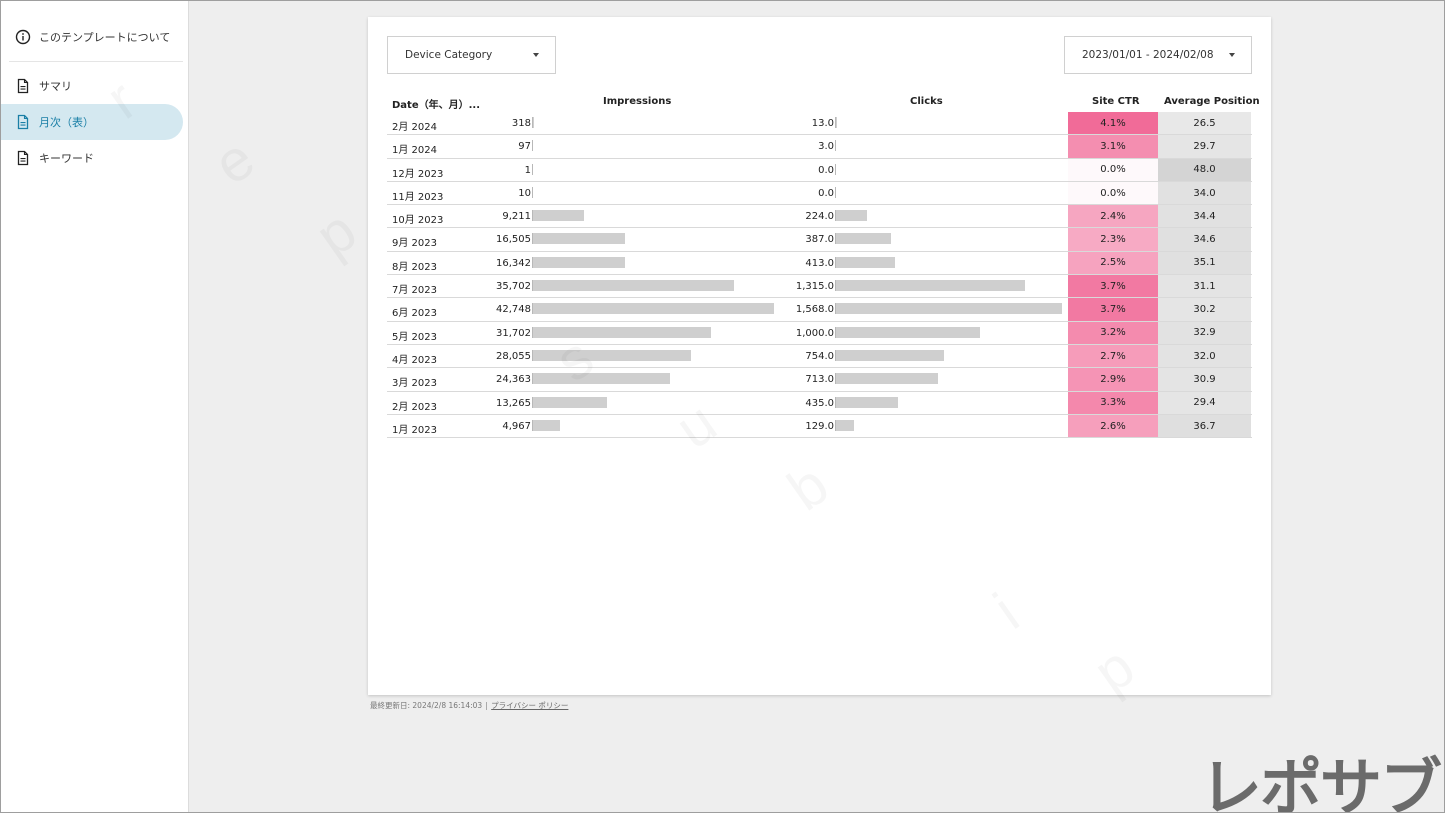  I want to click on device-category-label: Device Category, so click(449, 55).